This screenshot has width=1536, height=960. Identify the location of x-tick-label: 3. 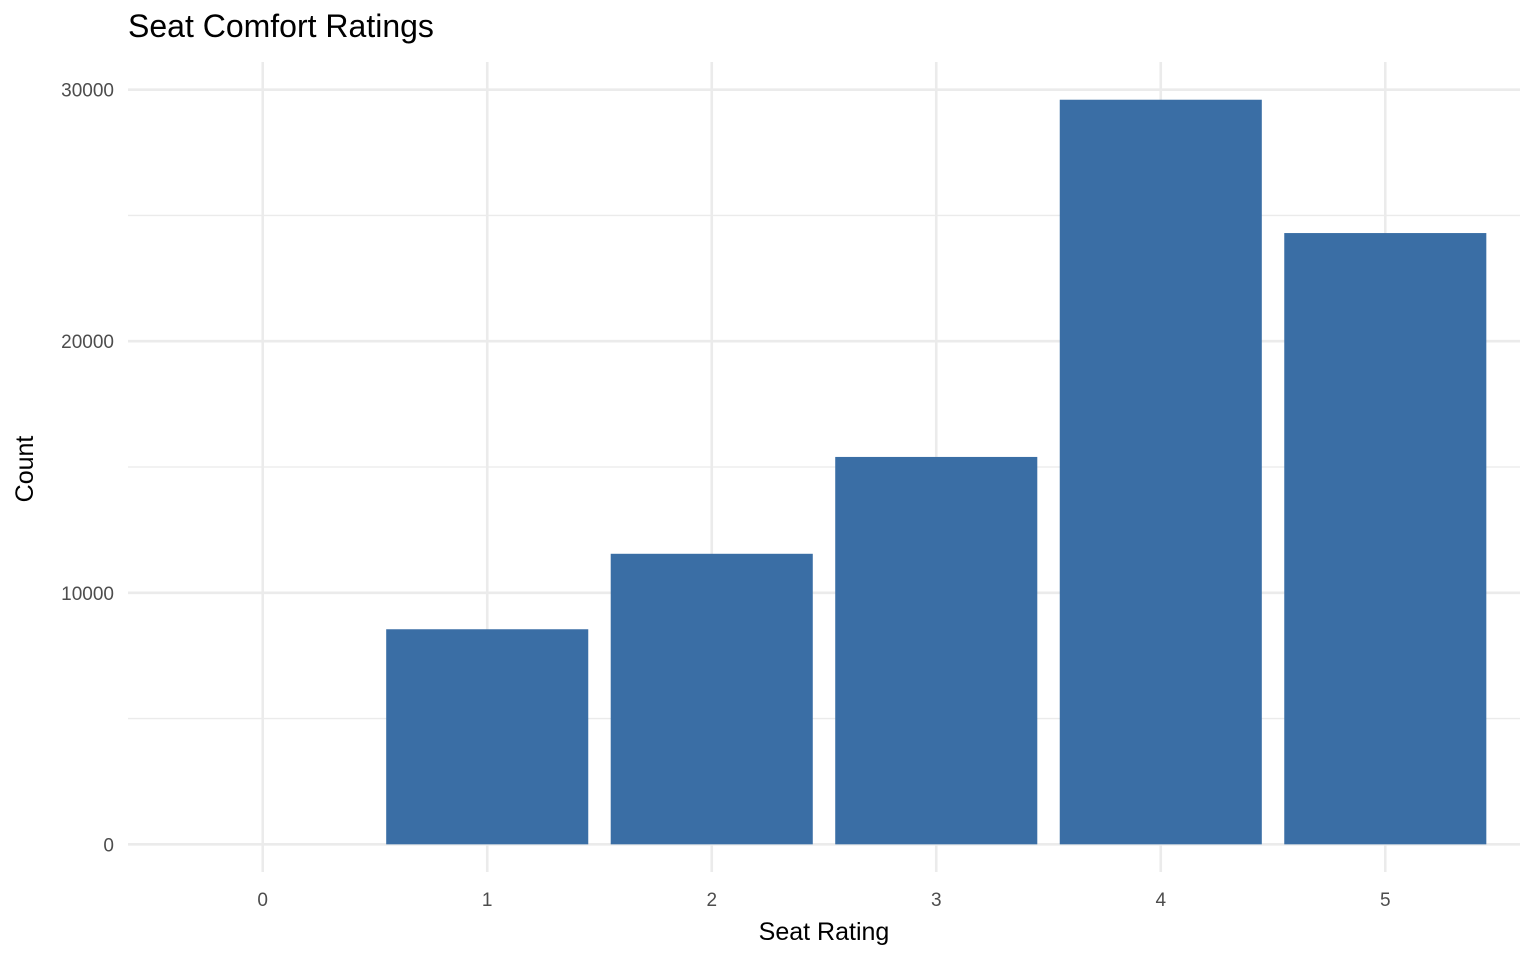
(936, 900).